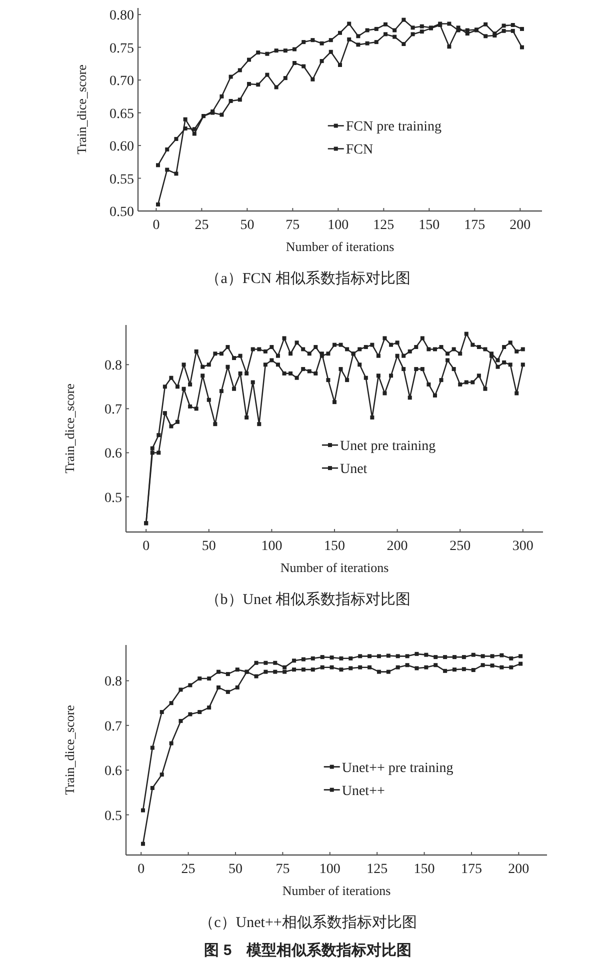 Image resolution: width=616 pixels, height=970 pixels. I want to click on text: （a）FCN 相似系数指标对比图, so click(308, 278).